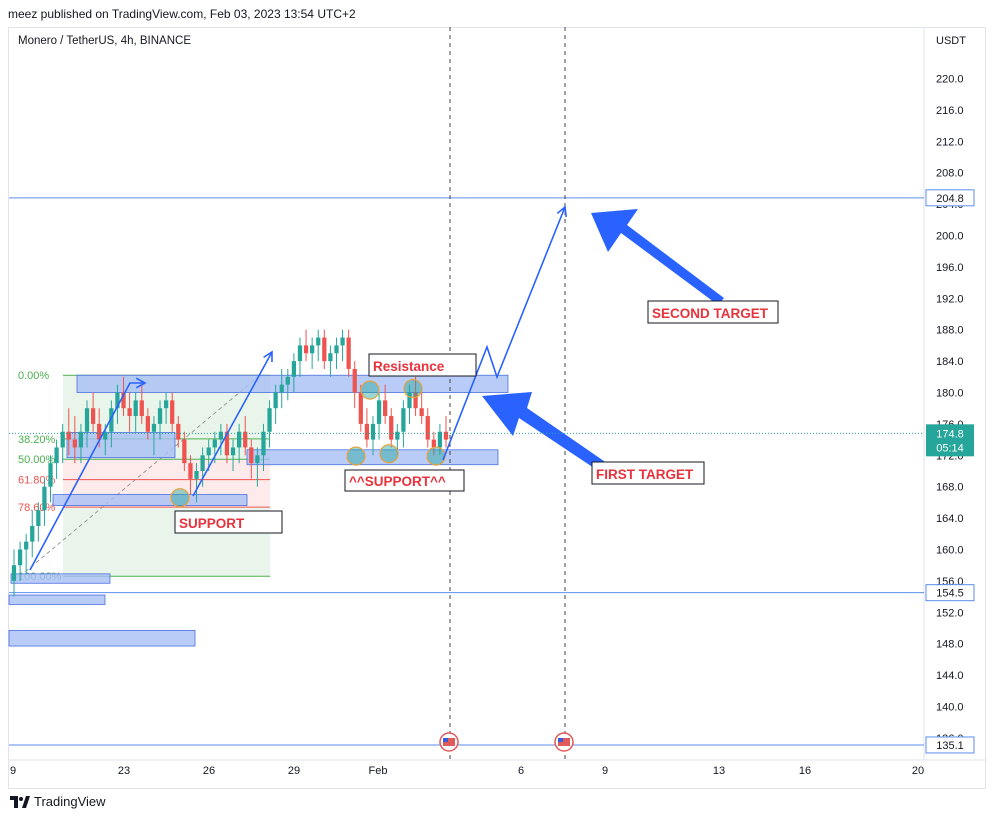 The image size is (993, 819). I want to click on symbol-title: Monero / TetherUS, 4h, BINANCE, so click(104, 41).